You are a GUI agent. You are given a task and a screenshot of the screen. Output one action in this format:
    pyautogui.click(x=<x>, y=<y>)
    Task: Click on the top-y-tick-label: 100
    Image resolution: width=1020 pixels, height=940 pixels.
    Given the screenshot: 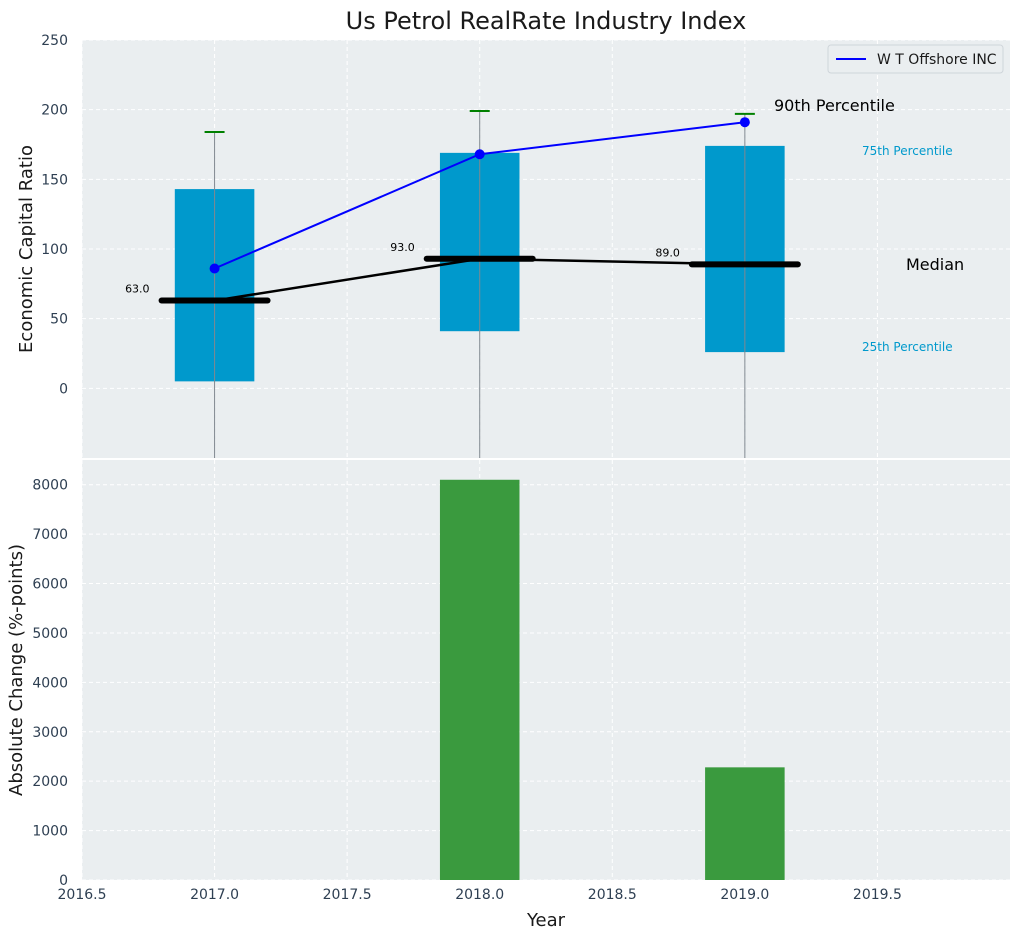 What is the action you would take?
    pyautogui.click(x=54, y=250)
    